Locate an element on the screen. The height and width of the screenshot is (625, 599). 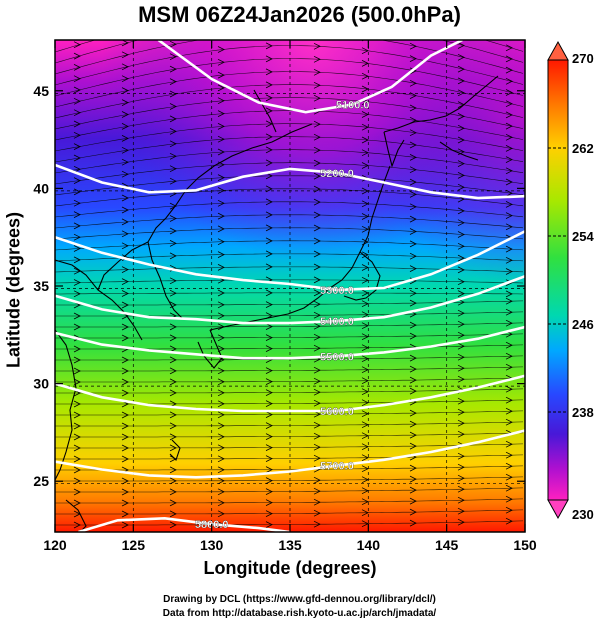
colorbar-top-triangle is located at coordinates (558, 50).